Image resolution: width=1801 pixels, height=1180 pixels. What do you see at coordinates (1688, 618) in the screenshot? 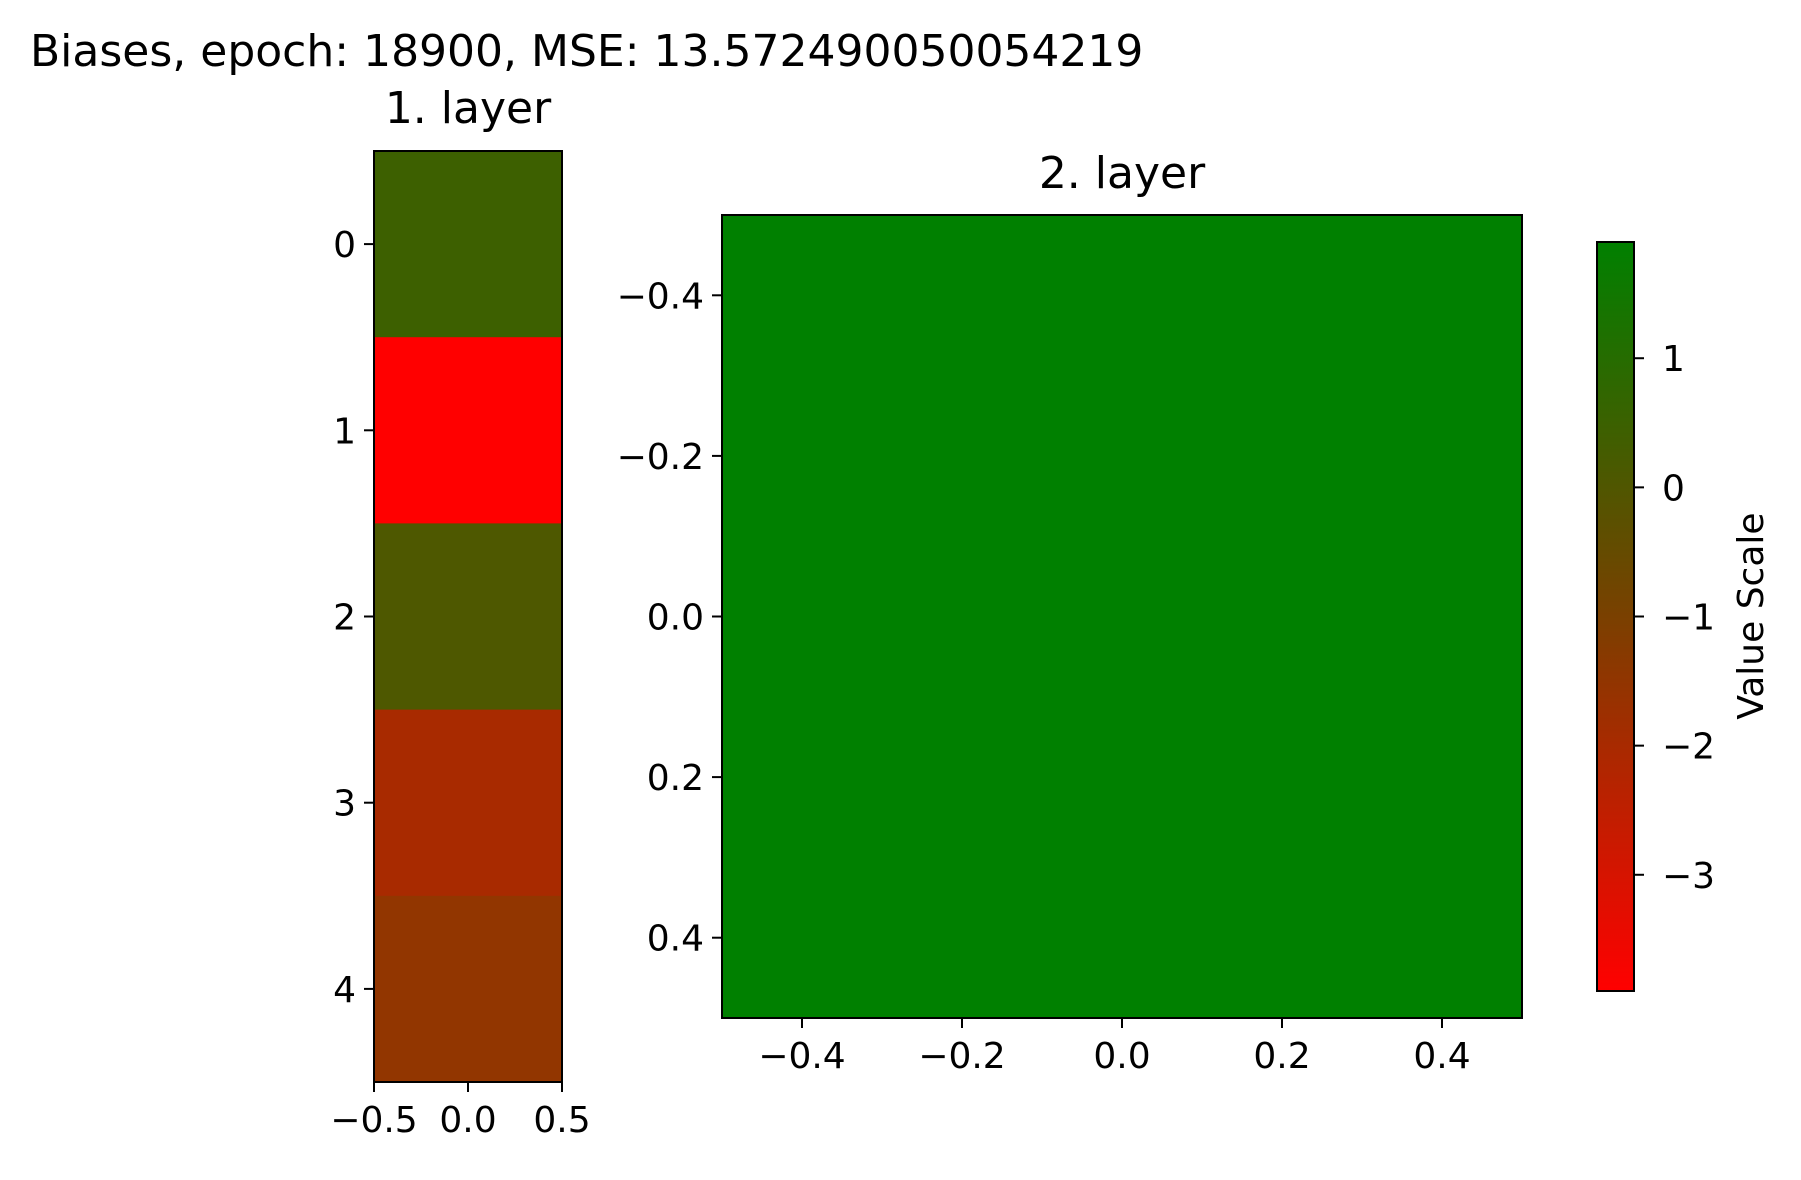
I see `colorbar-tick-label-2: −1` at bounding box center [1688, 618].